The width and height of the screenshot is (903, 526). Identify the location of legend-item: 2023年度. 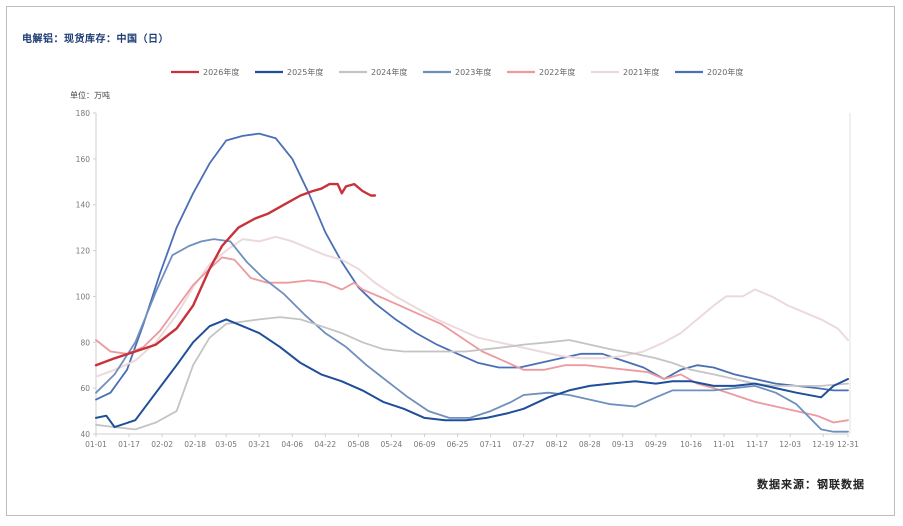
(457, 72).